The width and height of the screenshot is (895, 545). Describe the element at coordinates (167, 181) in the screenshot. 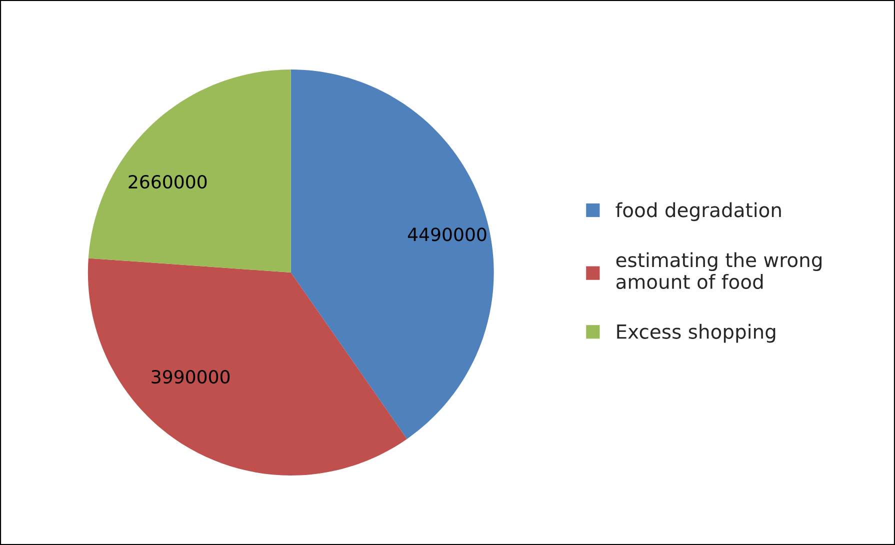

I see `data-label: 2660000` at that location.